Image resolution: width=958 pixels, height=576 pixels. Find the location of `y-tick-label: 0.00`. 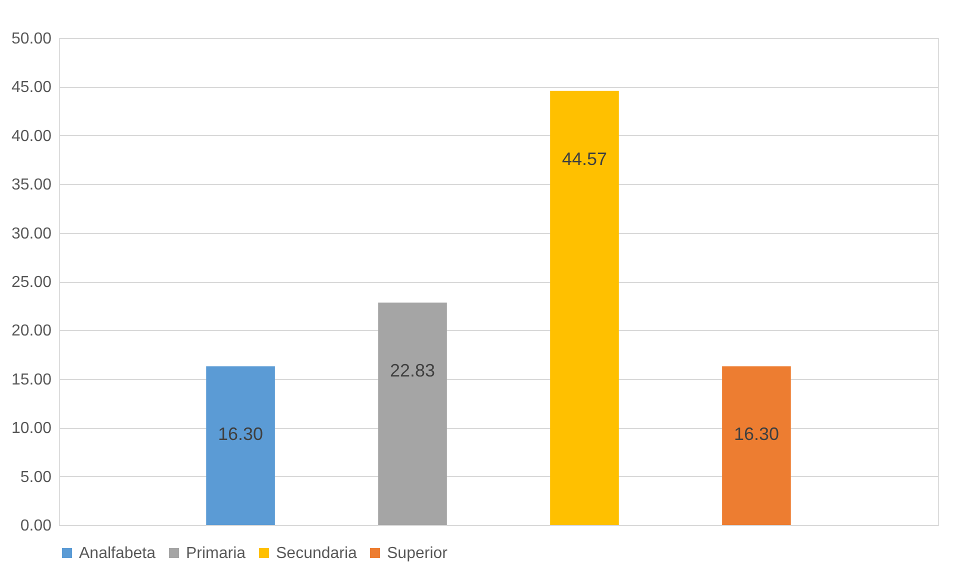

y-tick-label: 0.00 is located at coordinates (36, 526).